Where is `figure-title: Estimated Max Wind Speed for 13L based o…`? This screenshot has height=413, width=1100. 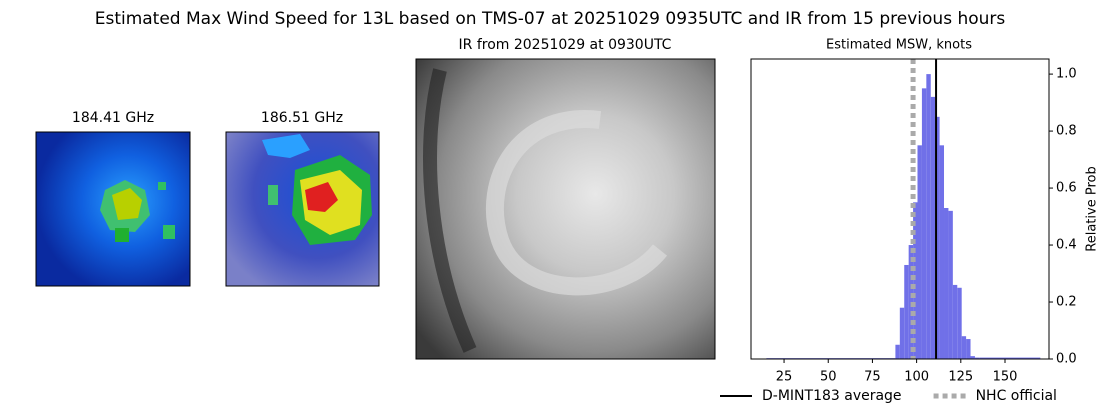 figure-title: Estimated Max Wind Speed for 13L based o… is located at coordinates (550, 19).